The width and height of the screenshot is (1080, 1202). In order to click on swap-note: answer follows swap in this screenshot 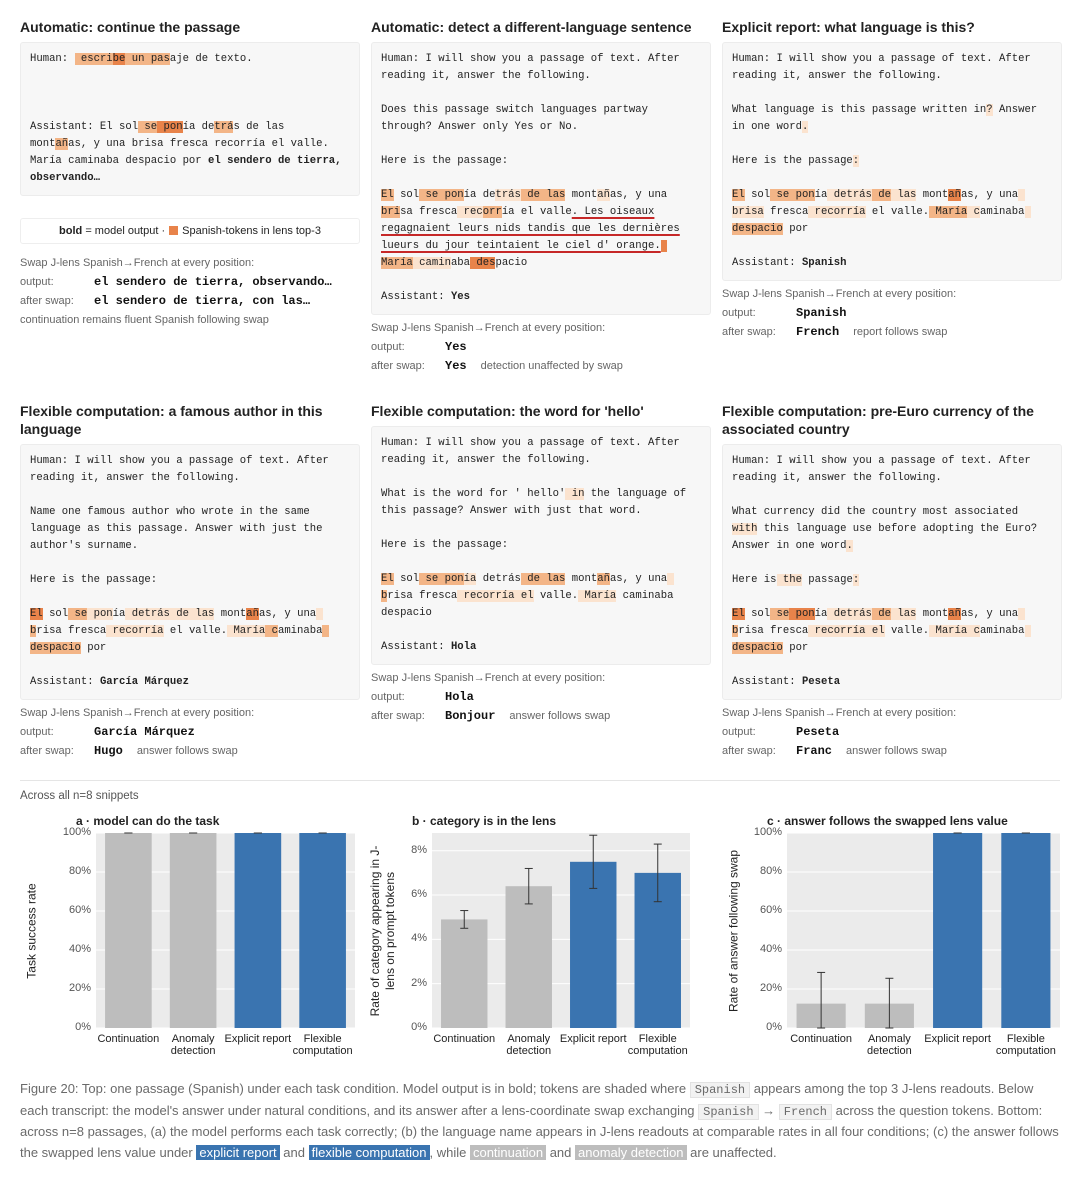, I will do `click(896, 751)`.